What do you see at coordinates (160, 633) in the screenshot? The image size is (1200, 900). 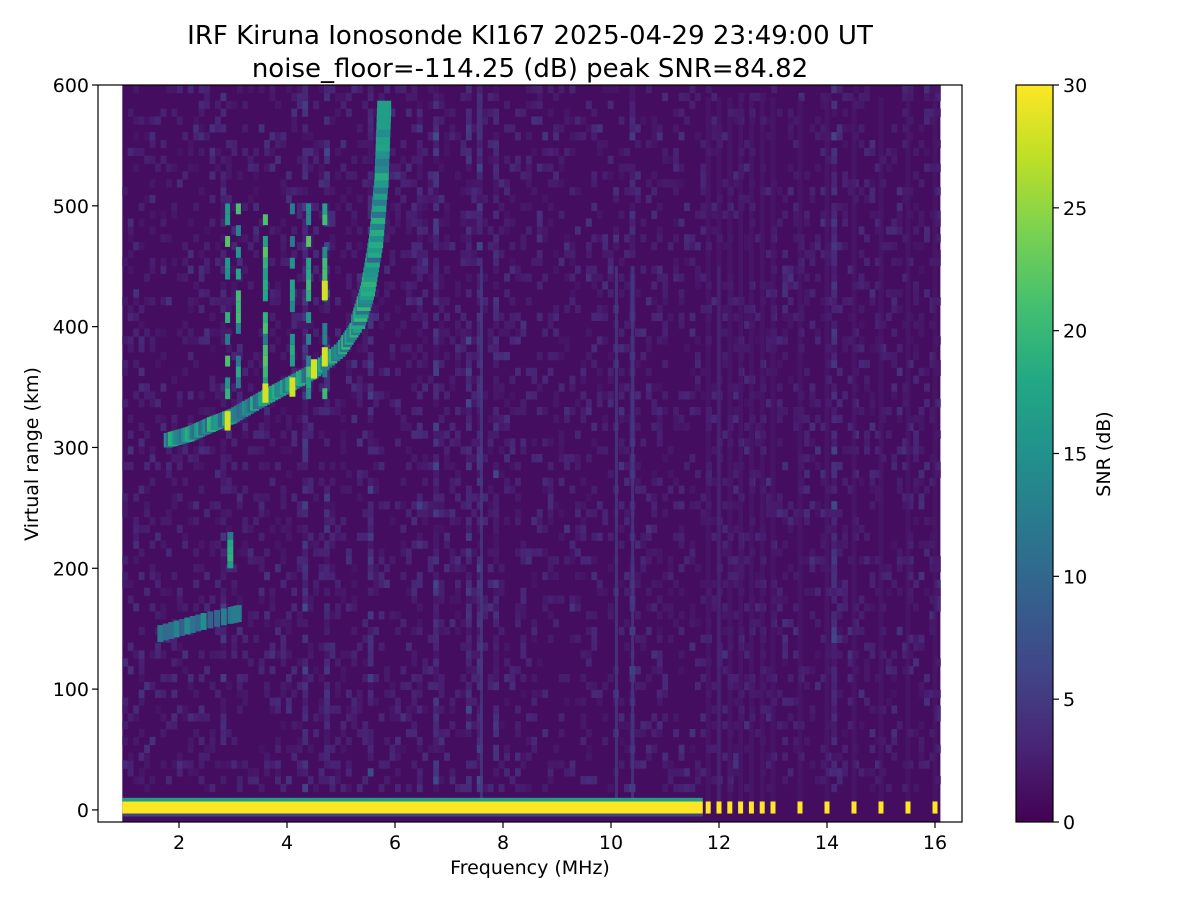 I see `e-region-cell` at bounding box center [160, 633].